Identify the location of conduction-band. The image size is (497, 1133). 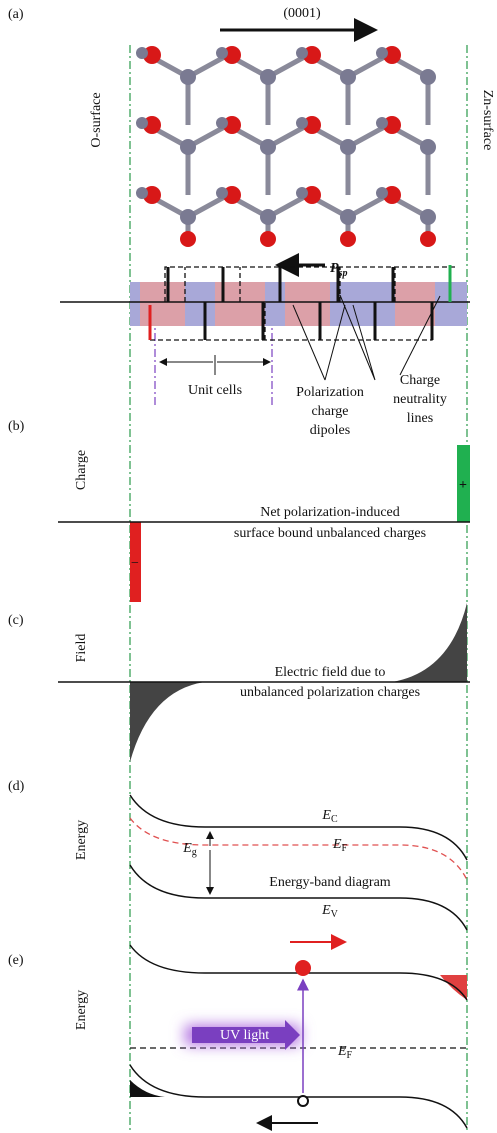
(298, 827).